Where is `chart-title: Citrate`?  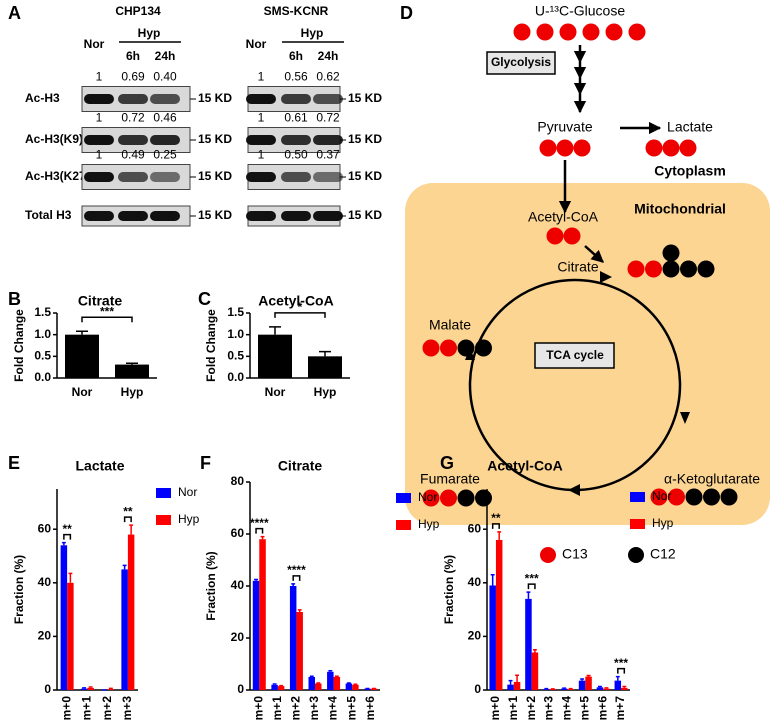
chart-title: Citrate is located at coordinates (300, 466).